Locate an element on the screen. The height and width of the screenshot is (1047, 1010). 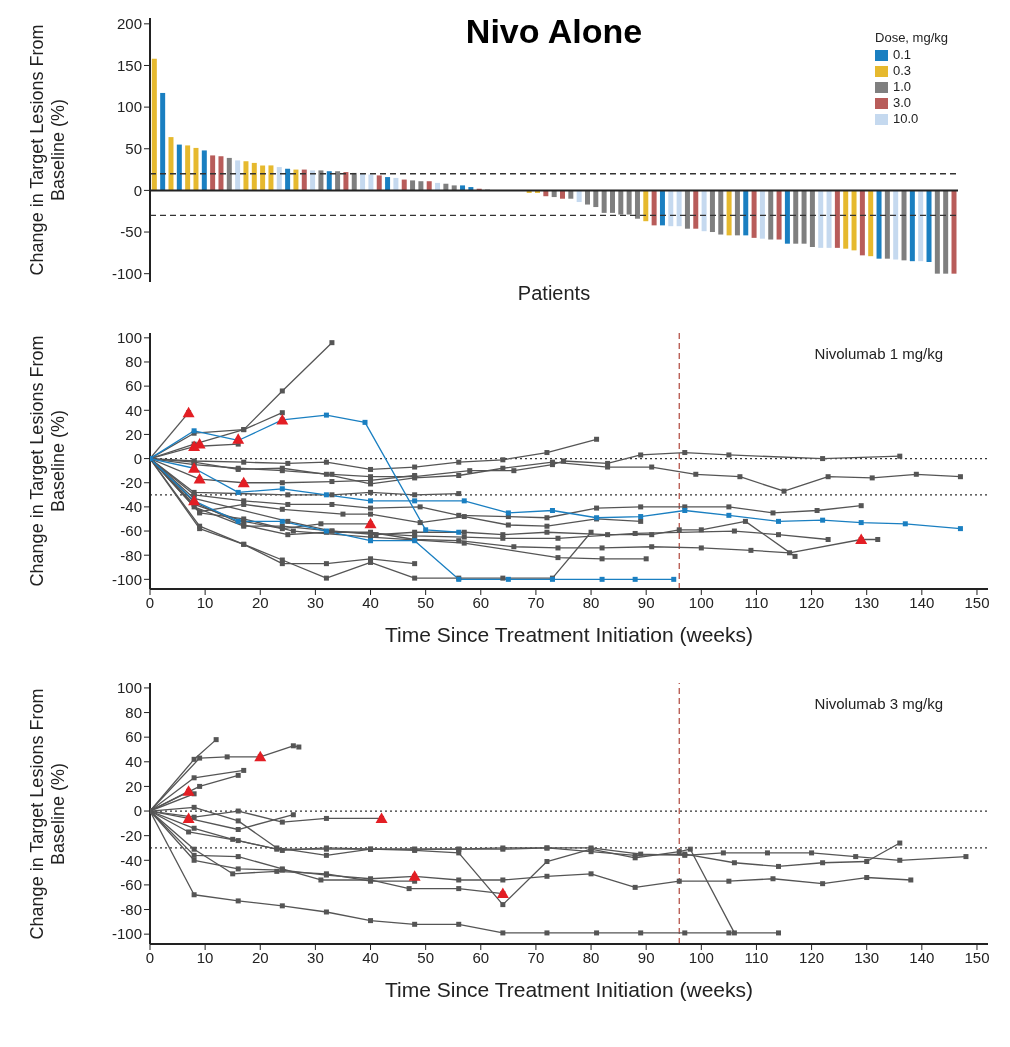
legend-label: 0.3 is located at coordinates (902, 71).